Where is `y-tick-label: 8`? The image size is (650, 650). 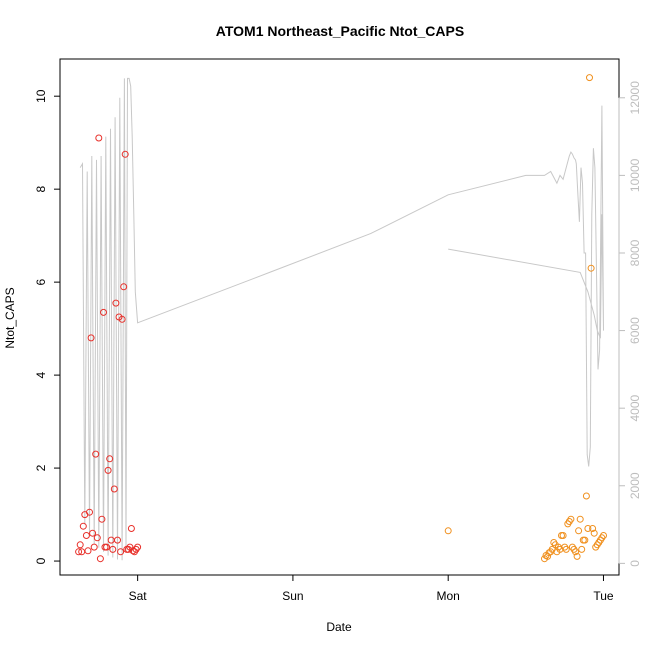
y-tick-label: 8 is located at coordinates (41, 189).